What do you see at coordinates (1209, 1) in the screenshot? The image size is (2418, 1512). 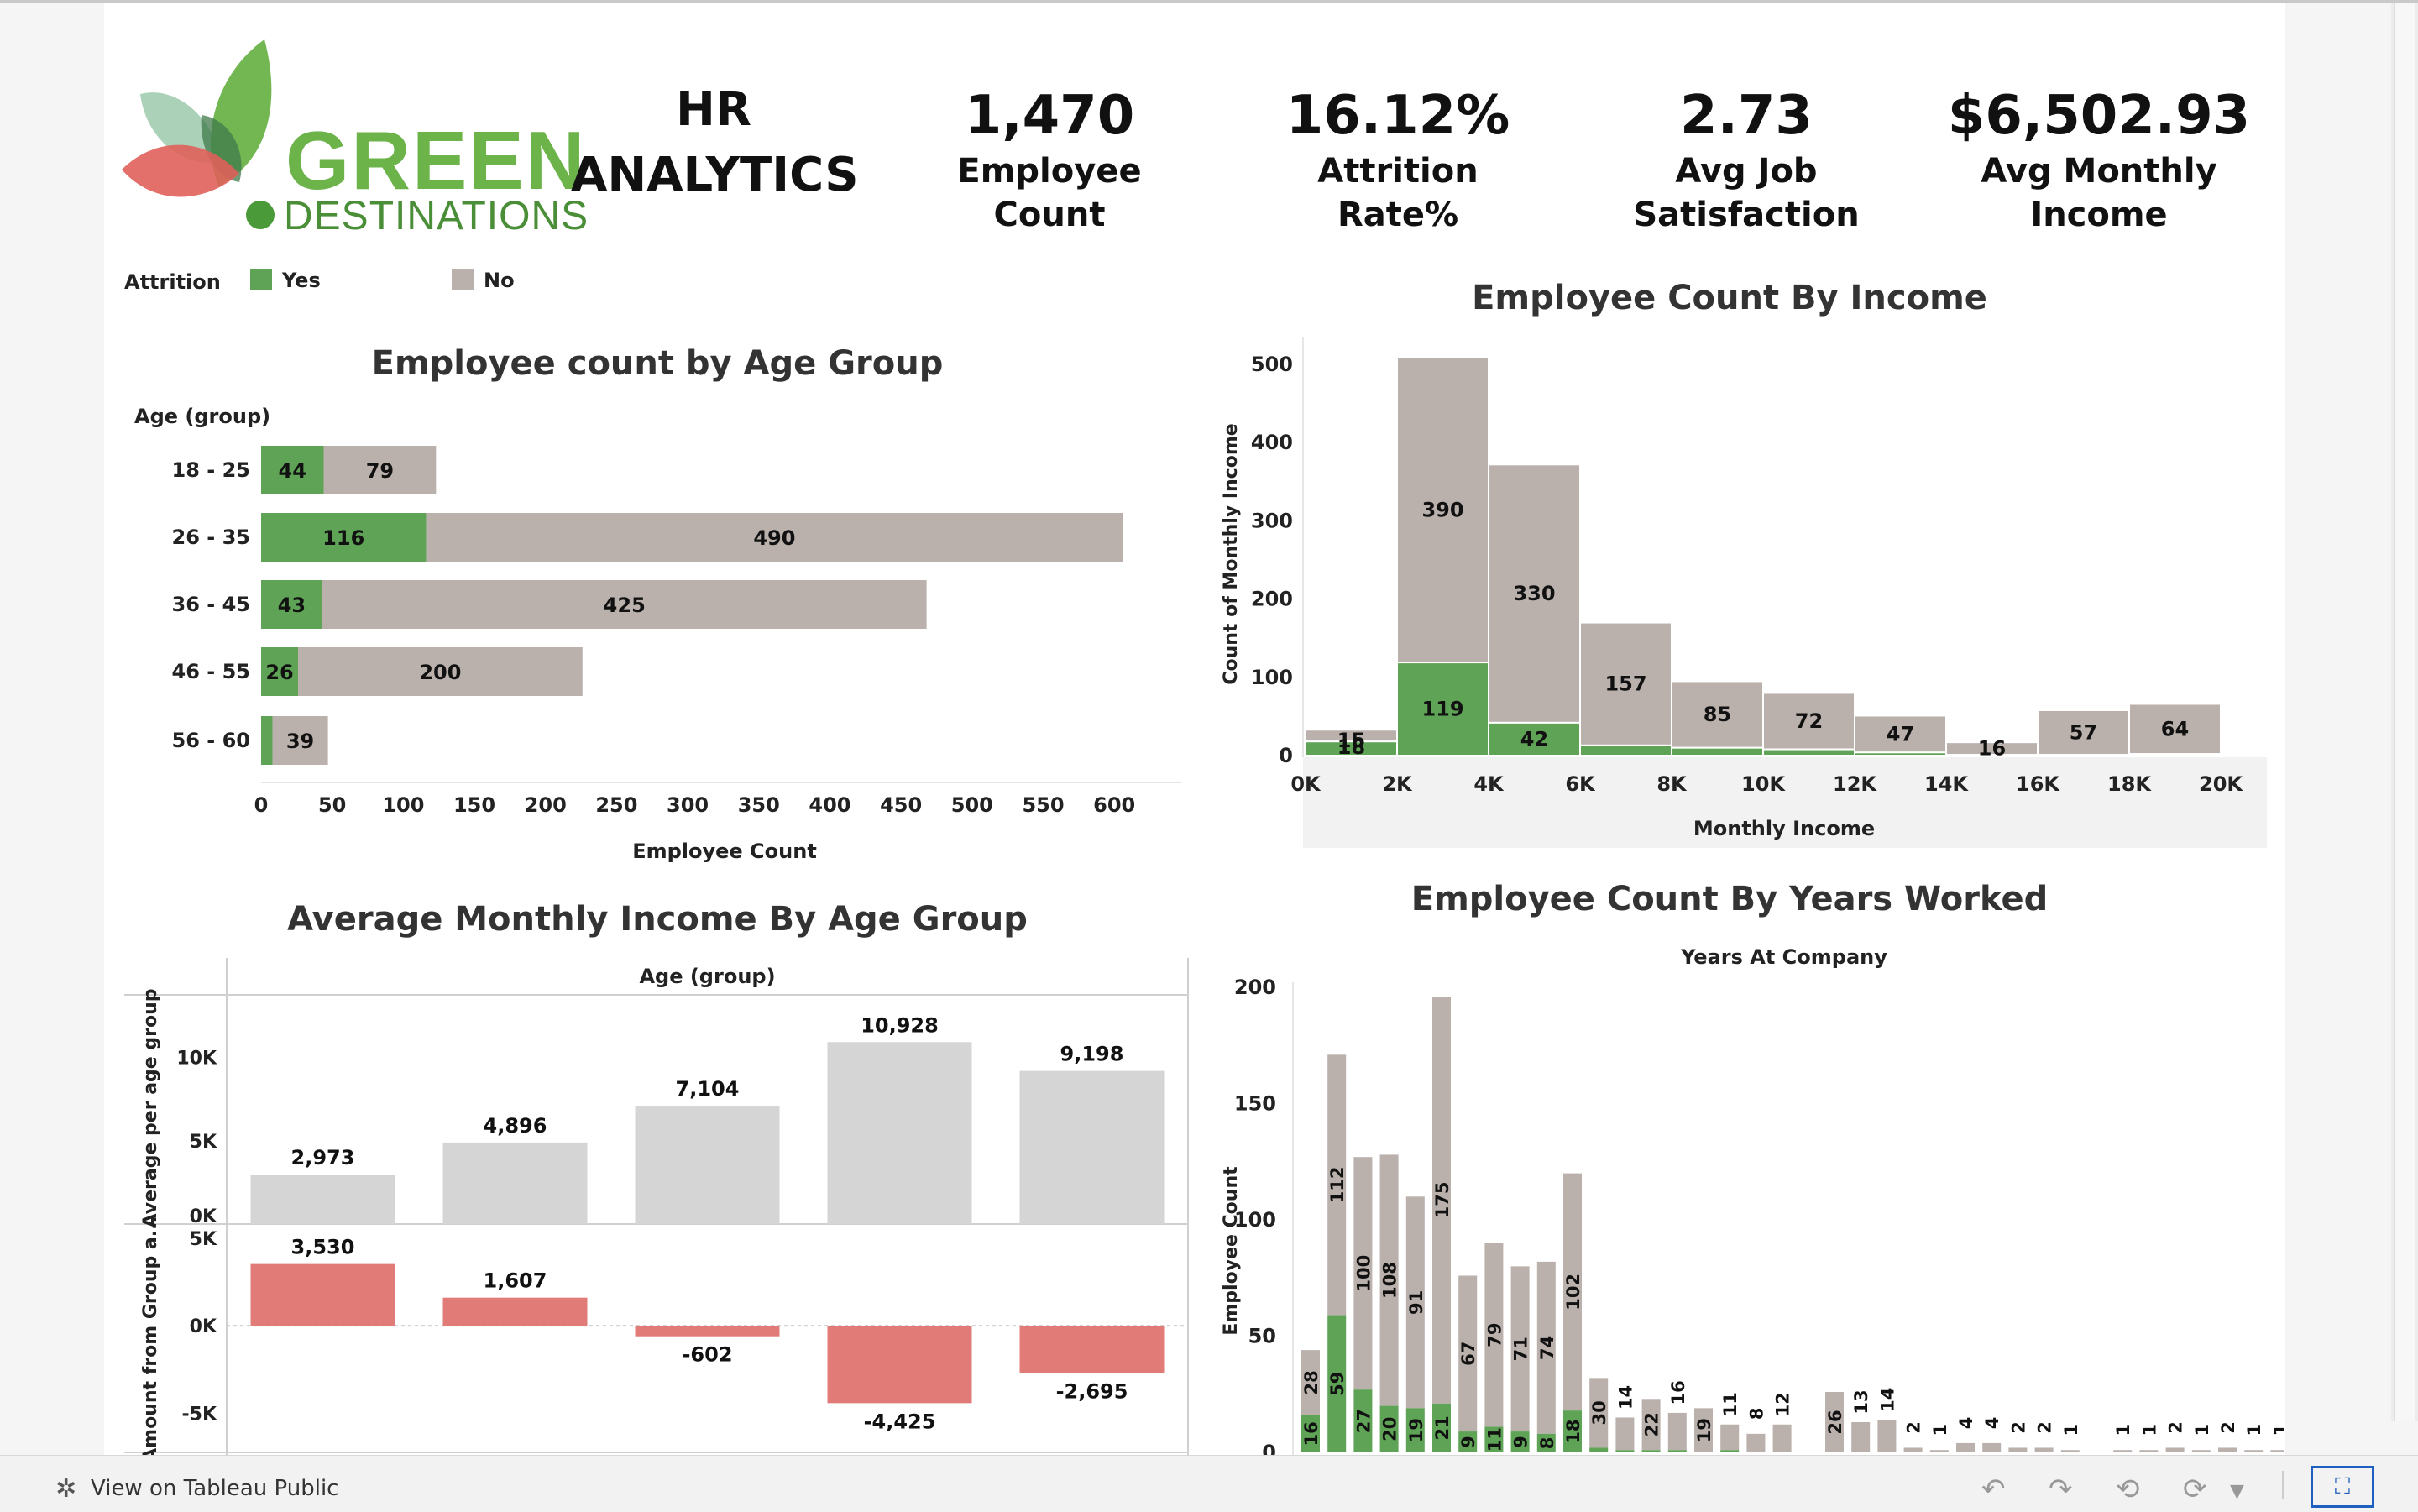 I see `window-top-border` at bounding box center [1209, 1].